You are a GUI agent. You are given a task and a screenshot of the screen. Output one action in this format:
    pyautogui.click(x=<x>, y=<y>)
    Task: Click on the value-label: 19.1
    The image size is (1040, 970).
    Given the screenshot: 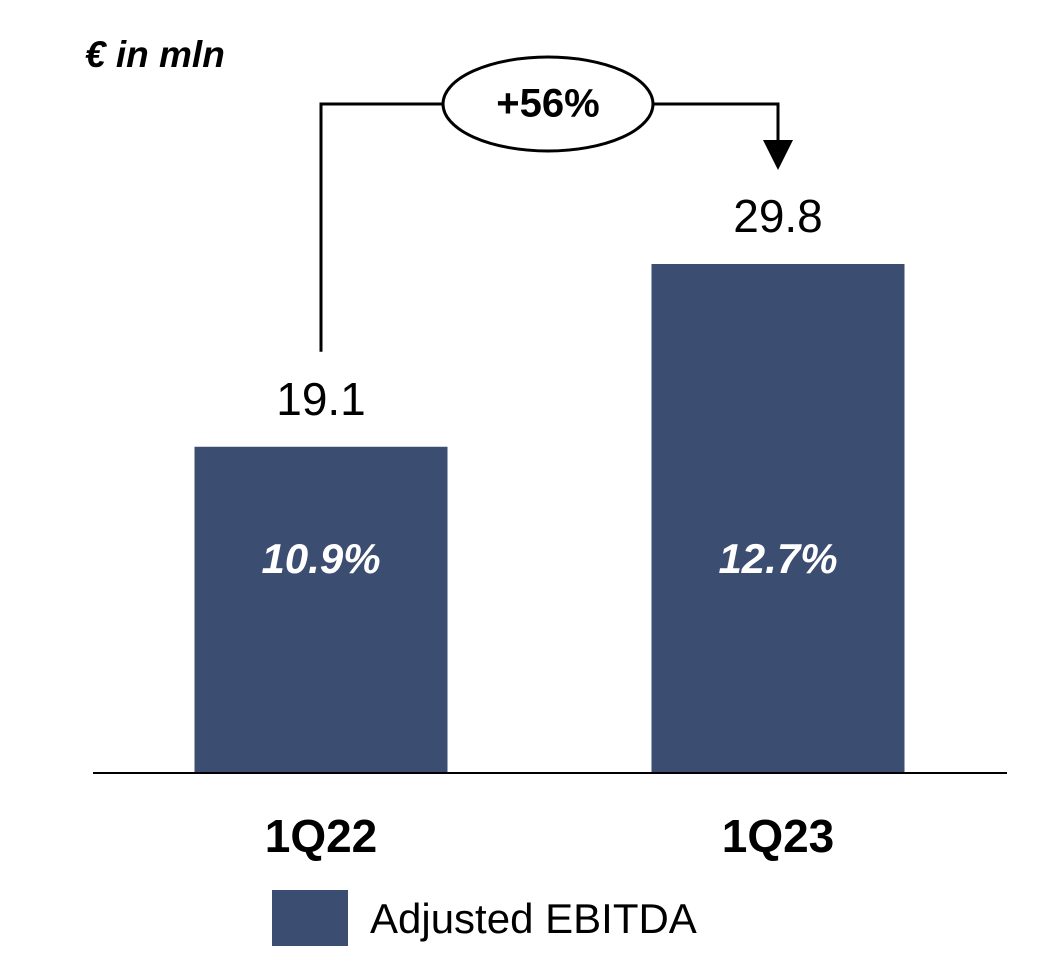 What is the action you would take?
    pyautogui.click(x=321, y=399)
    